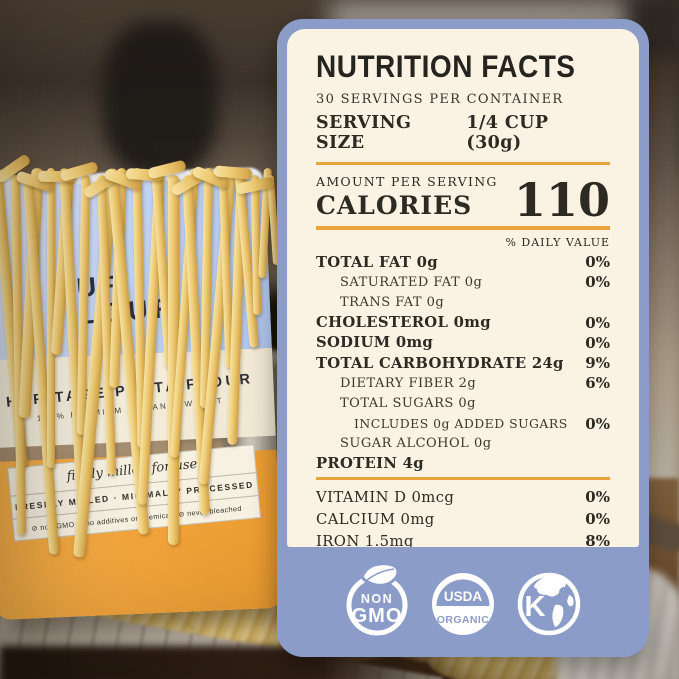 This screenshot has width=679, height=679. What do you see at coordinates (364, 133) in the screenshot?
I see `serving-size-label: SERVING SIZE` at bounding box center [364, 133].